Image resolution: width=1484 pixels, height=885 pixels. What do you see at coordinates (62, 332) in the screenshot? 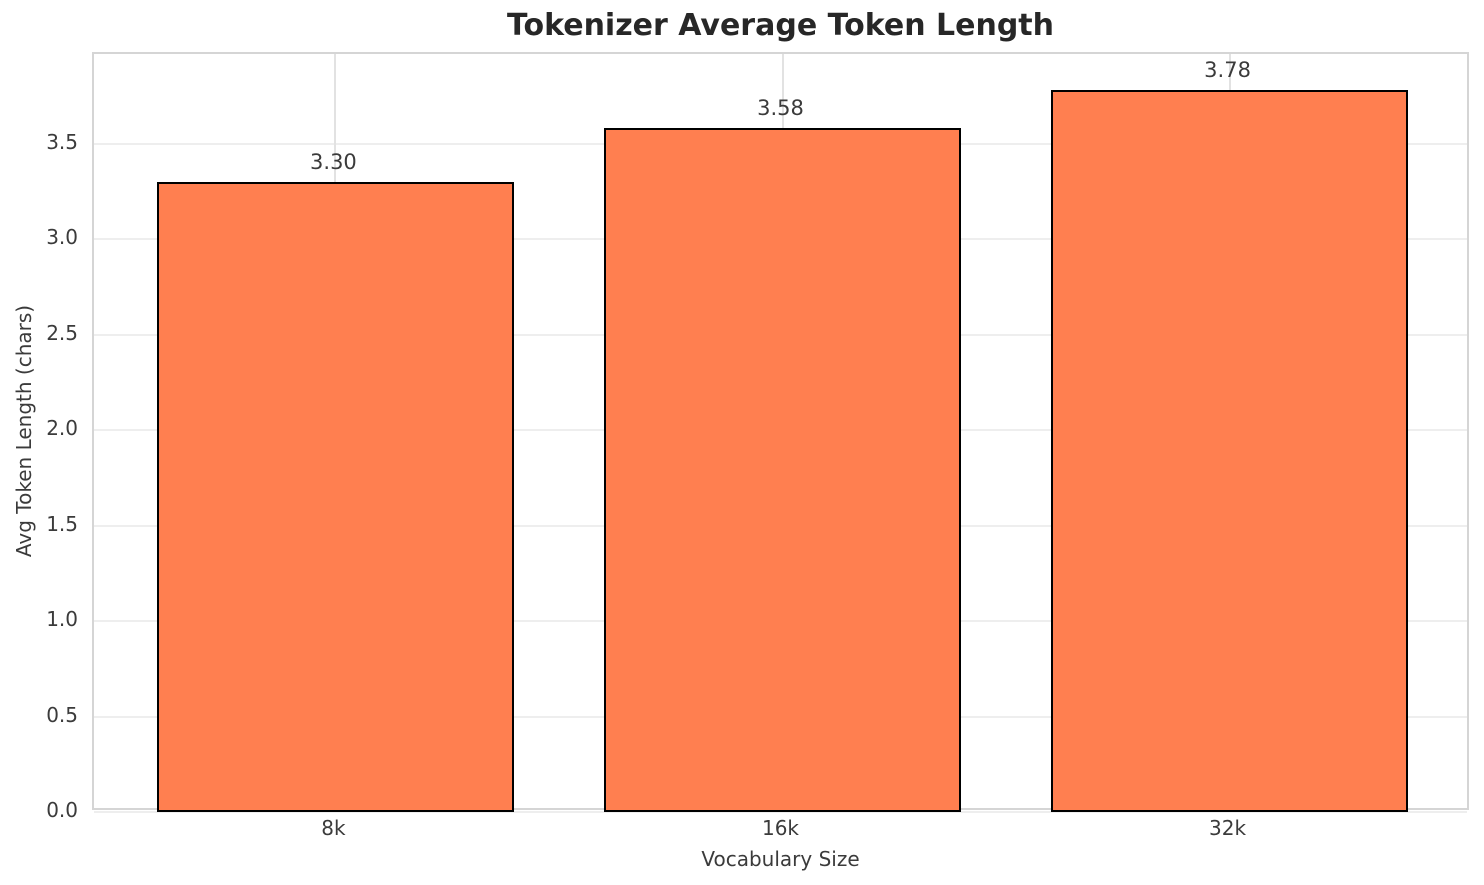
I see `y-tick-label: 2.5` at bounding box center [62, 332].